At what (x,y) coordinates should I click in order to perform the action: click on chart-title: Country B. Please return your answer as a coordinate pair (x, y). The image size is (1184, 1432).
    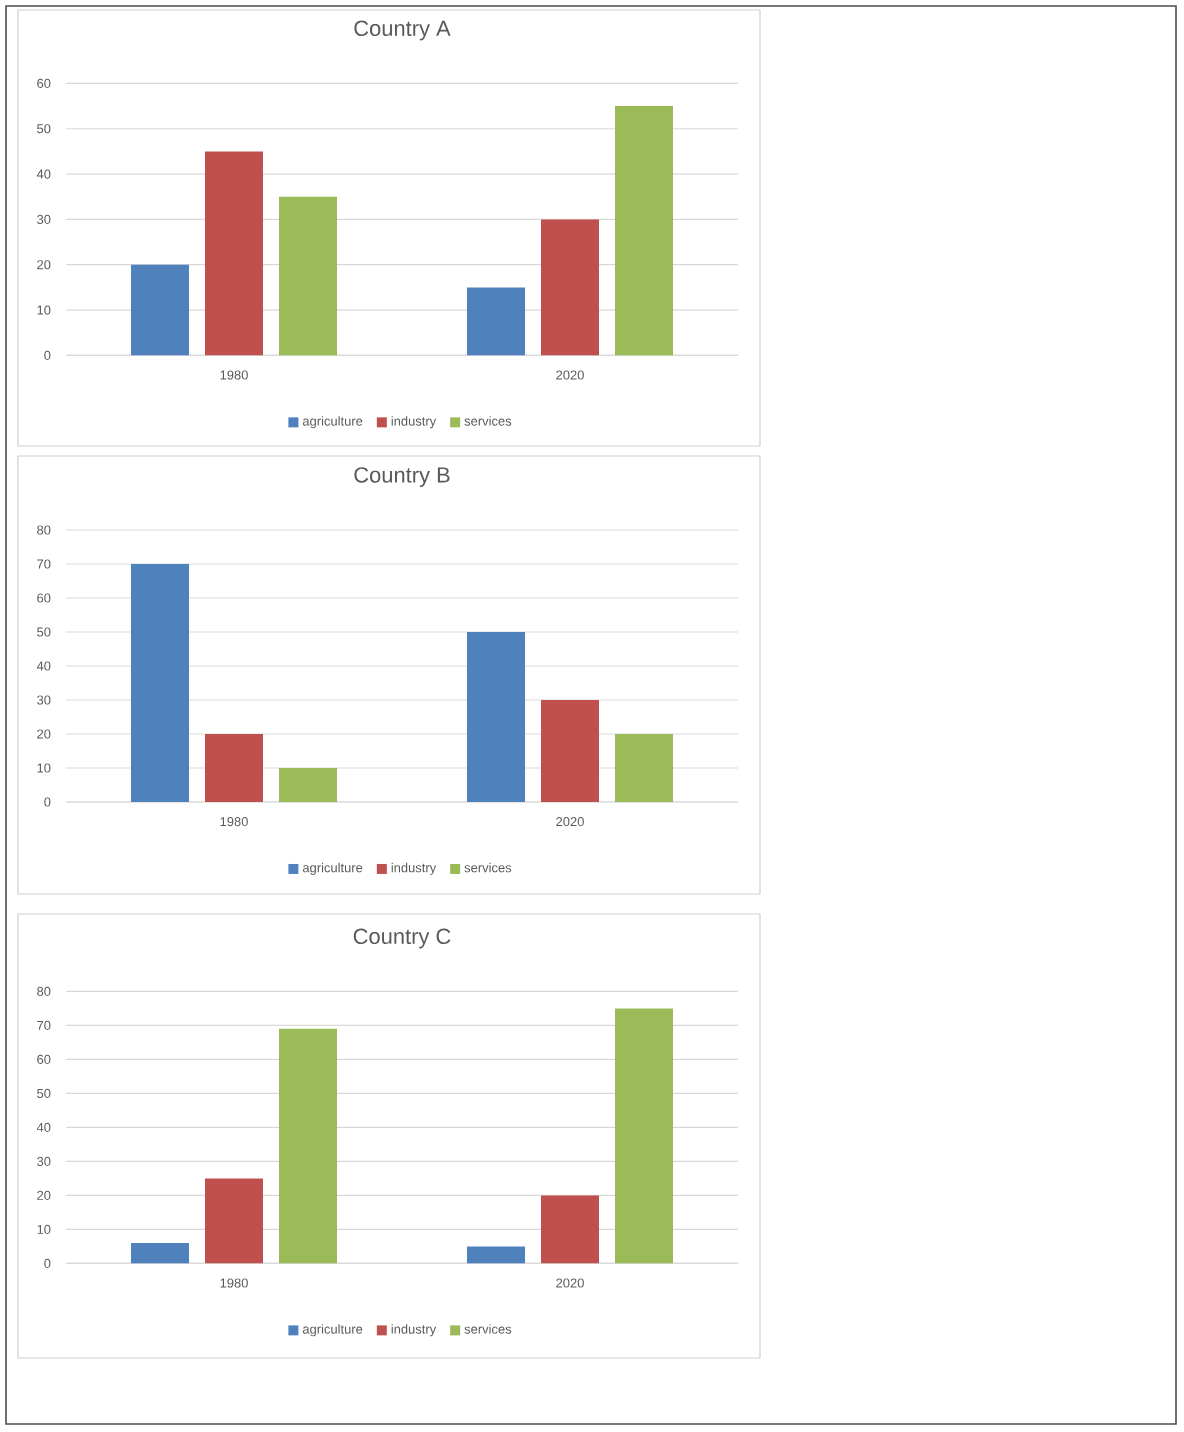
    Looking at the image, I should click on (402, 477).